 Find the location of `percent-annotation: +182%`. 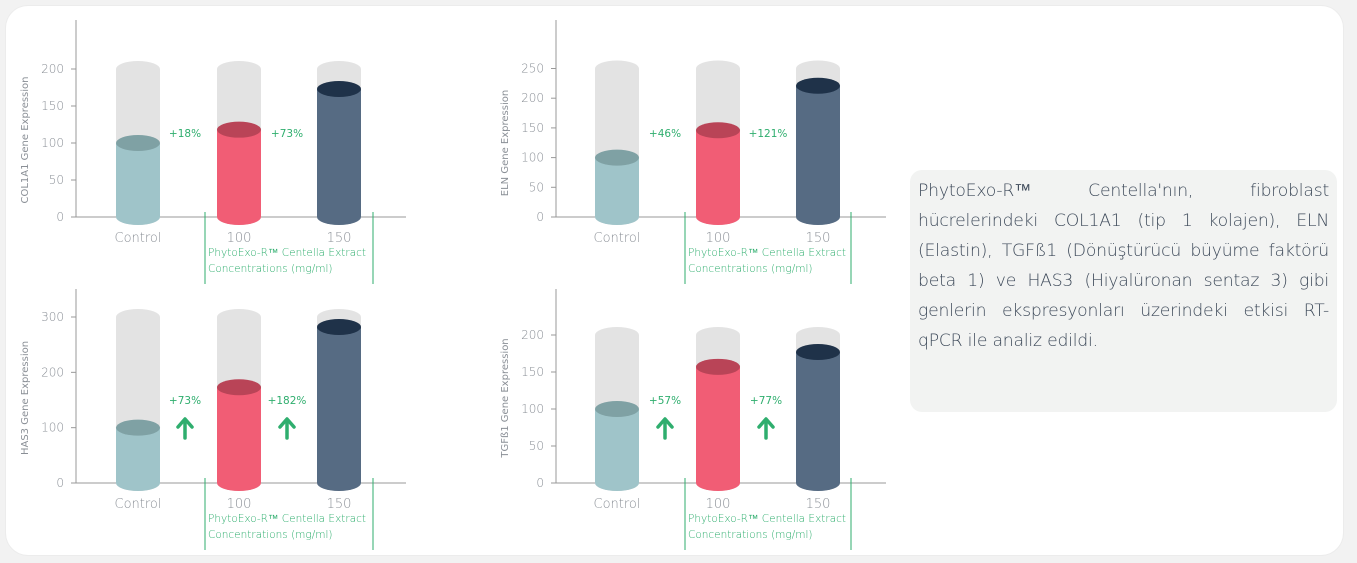

percent-annotation: +182% is located at coordinates (287, 401).